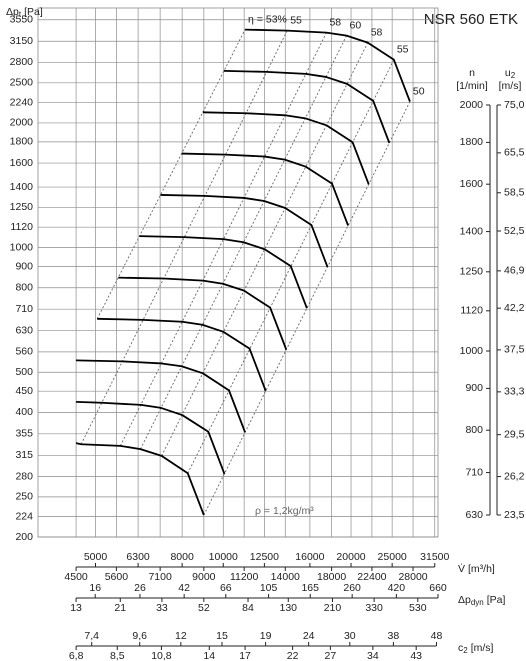 This screenshot has height=661, width=526. I want to click on y-tick-label: 2240, so click(22, 102).